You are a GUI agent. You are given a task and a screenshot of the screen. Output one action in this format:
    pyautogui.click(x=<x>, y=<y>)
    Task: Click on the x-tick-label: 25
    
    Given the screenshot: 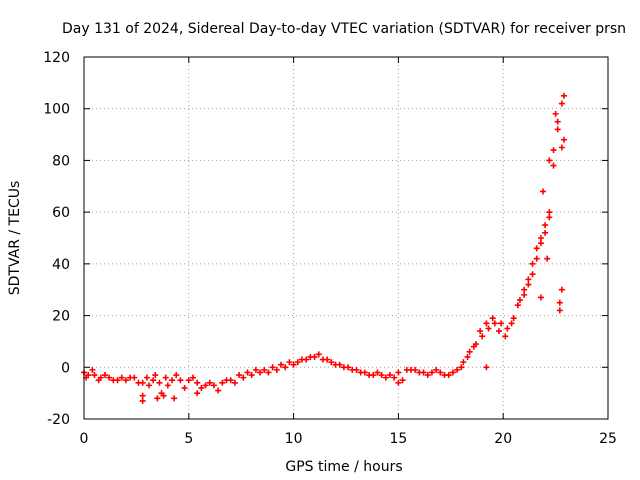 What is the action you would take?
    pyautogui.click(x=608, y=439)
    